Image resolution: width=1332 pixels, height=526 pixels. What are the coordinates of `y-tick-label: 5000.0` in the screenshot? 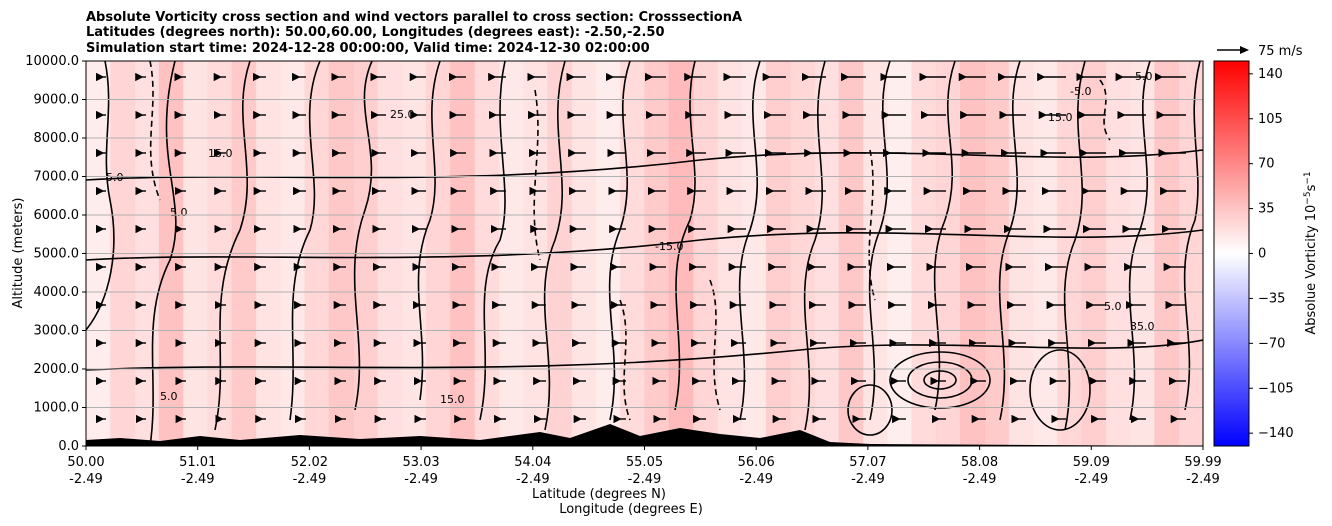 It's located at (57, 254).